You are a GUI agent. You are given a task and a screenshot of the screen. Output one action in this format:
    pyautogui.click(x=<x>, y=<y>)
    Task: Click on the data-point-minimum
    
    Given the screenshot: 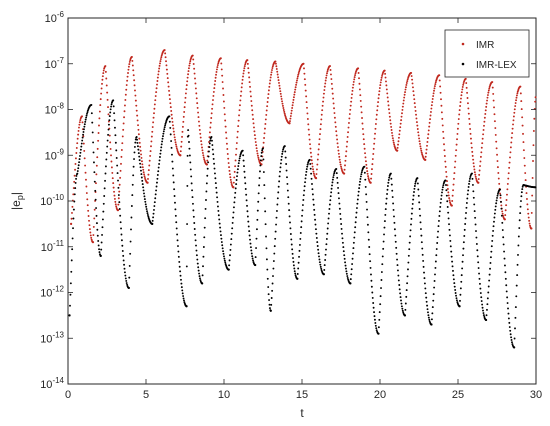 What is the action you would take?
    pyautogui.click(x=100, y=255)
    